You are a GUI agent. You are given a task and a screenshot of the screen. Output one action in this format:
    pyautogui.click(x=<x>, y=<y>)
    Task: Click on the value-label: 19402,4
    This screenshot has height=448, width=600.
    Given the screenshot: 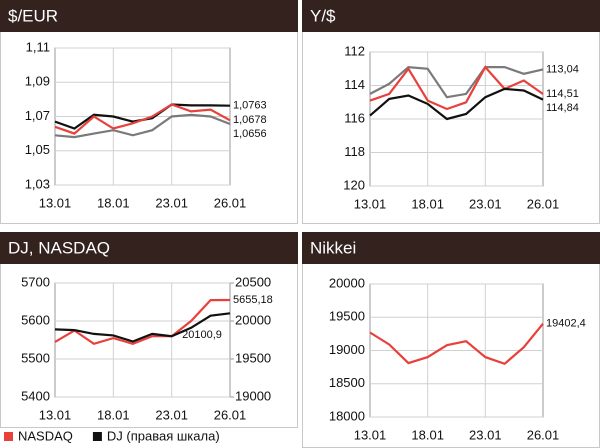 What is the action you would take?
    pyautogui.click(x=566, y=324)
    